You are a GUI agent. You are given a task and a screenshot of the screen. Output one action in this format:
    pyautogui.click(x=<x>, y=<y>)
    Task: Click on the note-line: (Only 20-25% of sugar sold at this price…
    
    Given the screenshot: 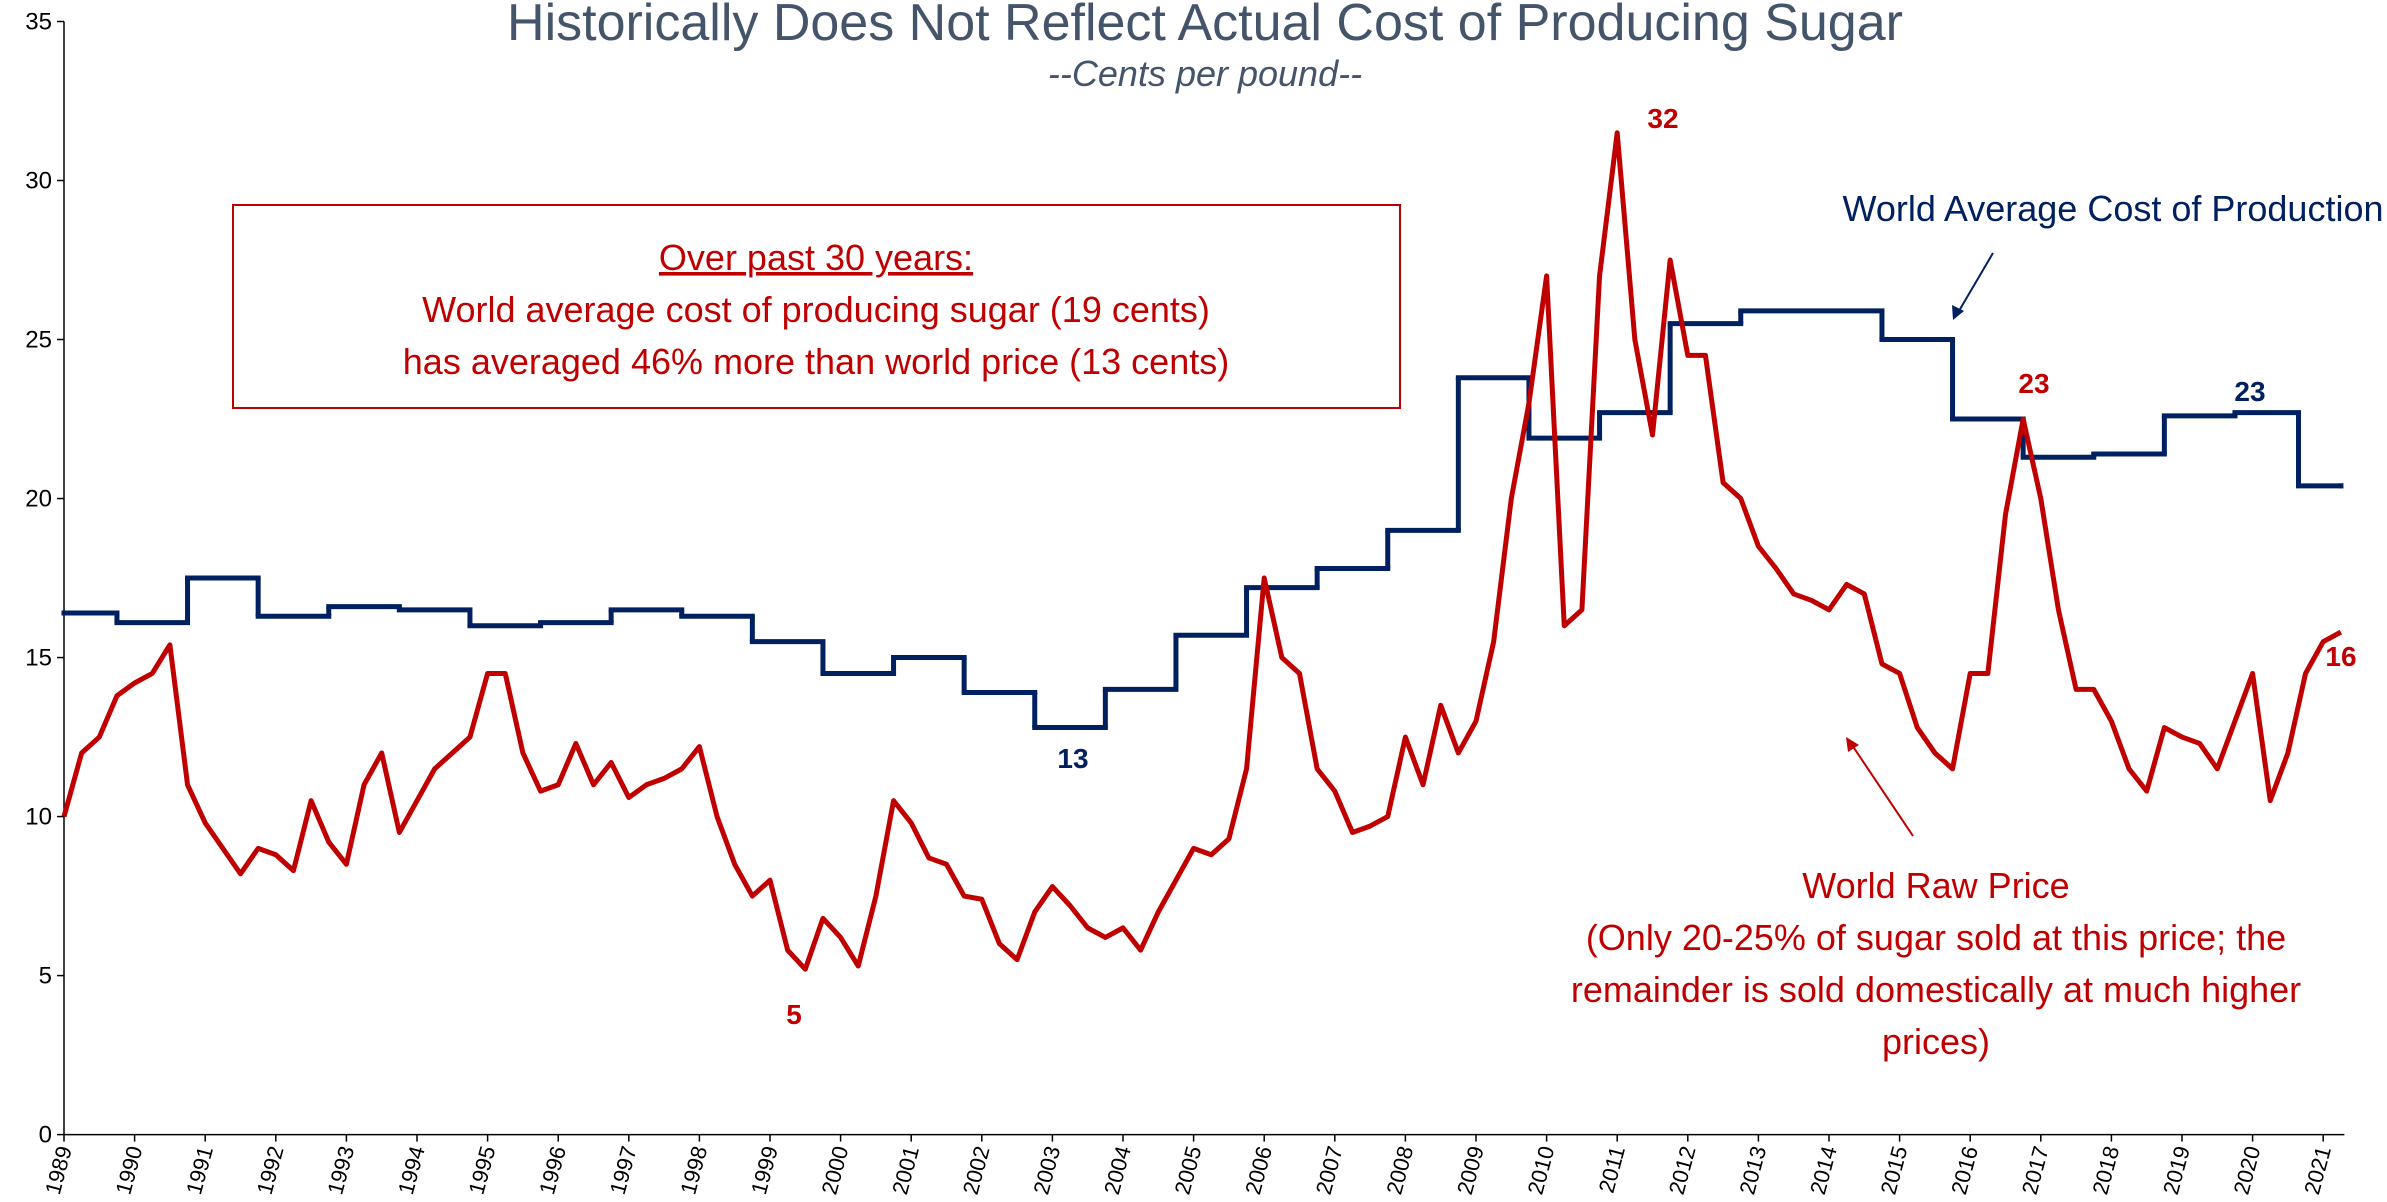 What is the action you would take?
    pyautogui.click(x=1936, y=937)
    